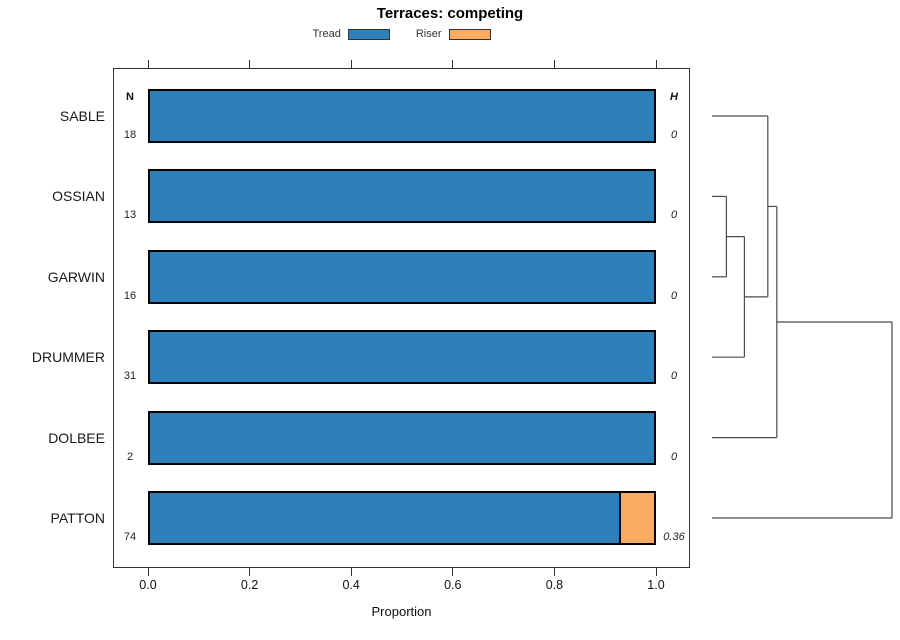 Image resolution: width=900 pixels, height=640 pixels. I want to click on x-axis-tick-label: 1.0, so click(656, 585).